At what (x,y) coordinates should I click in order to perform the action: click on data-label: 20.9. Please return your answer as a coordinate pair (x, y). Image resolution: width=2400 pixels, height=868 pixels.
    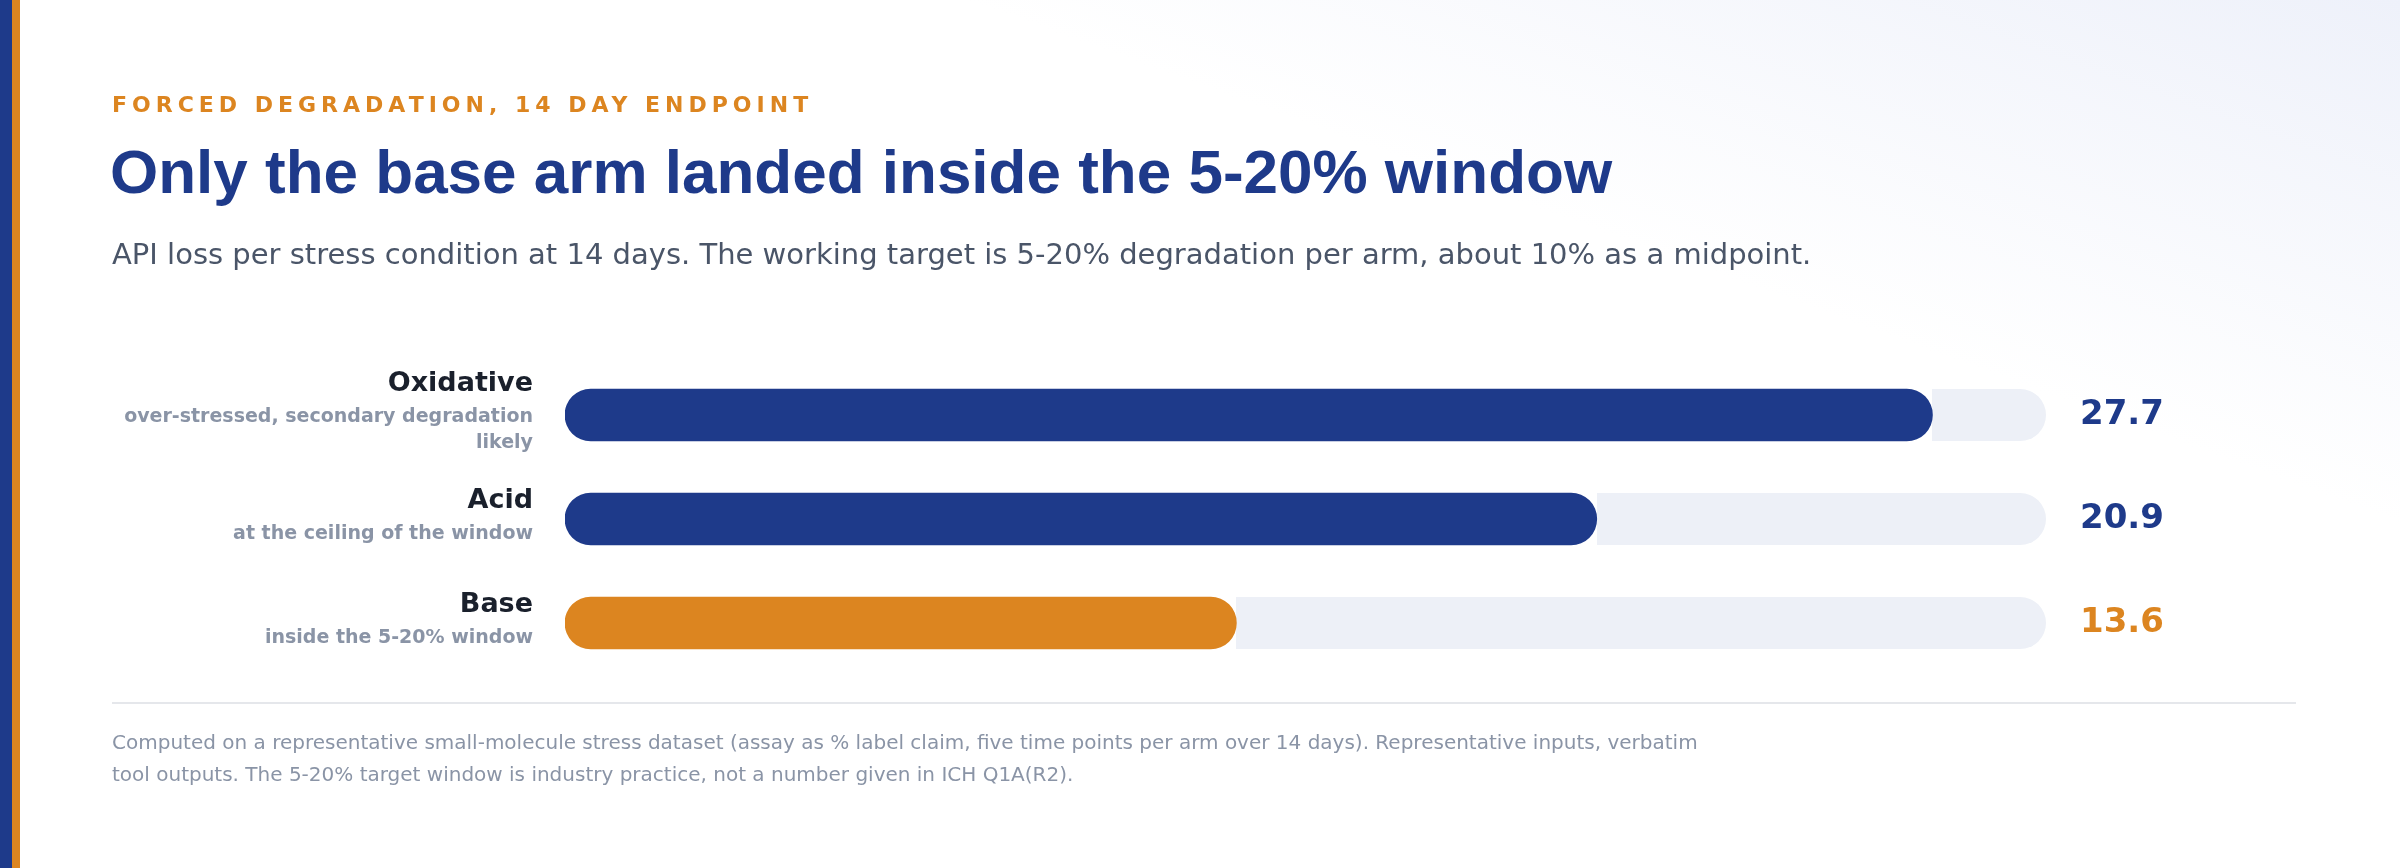
    Looking at the image, I should click on (2122, 515).